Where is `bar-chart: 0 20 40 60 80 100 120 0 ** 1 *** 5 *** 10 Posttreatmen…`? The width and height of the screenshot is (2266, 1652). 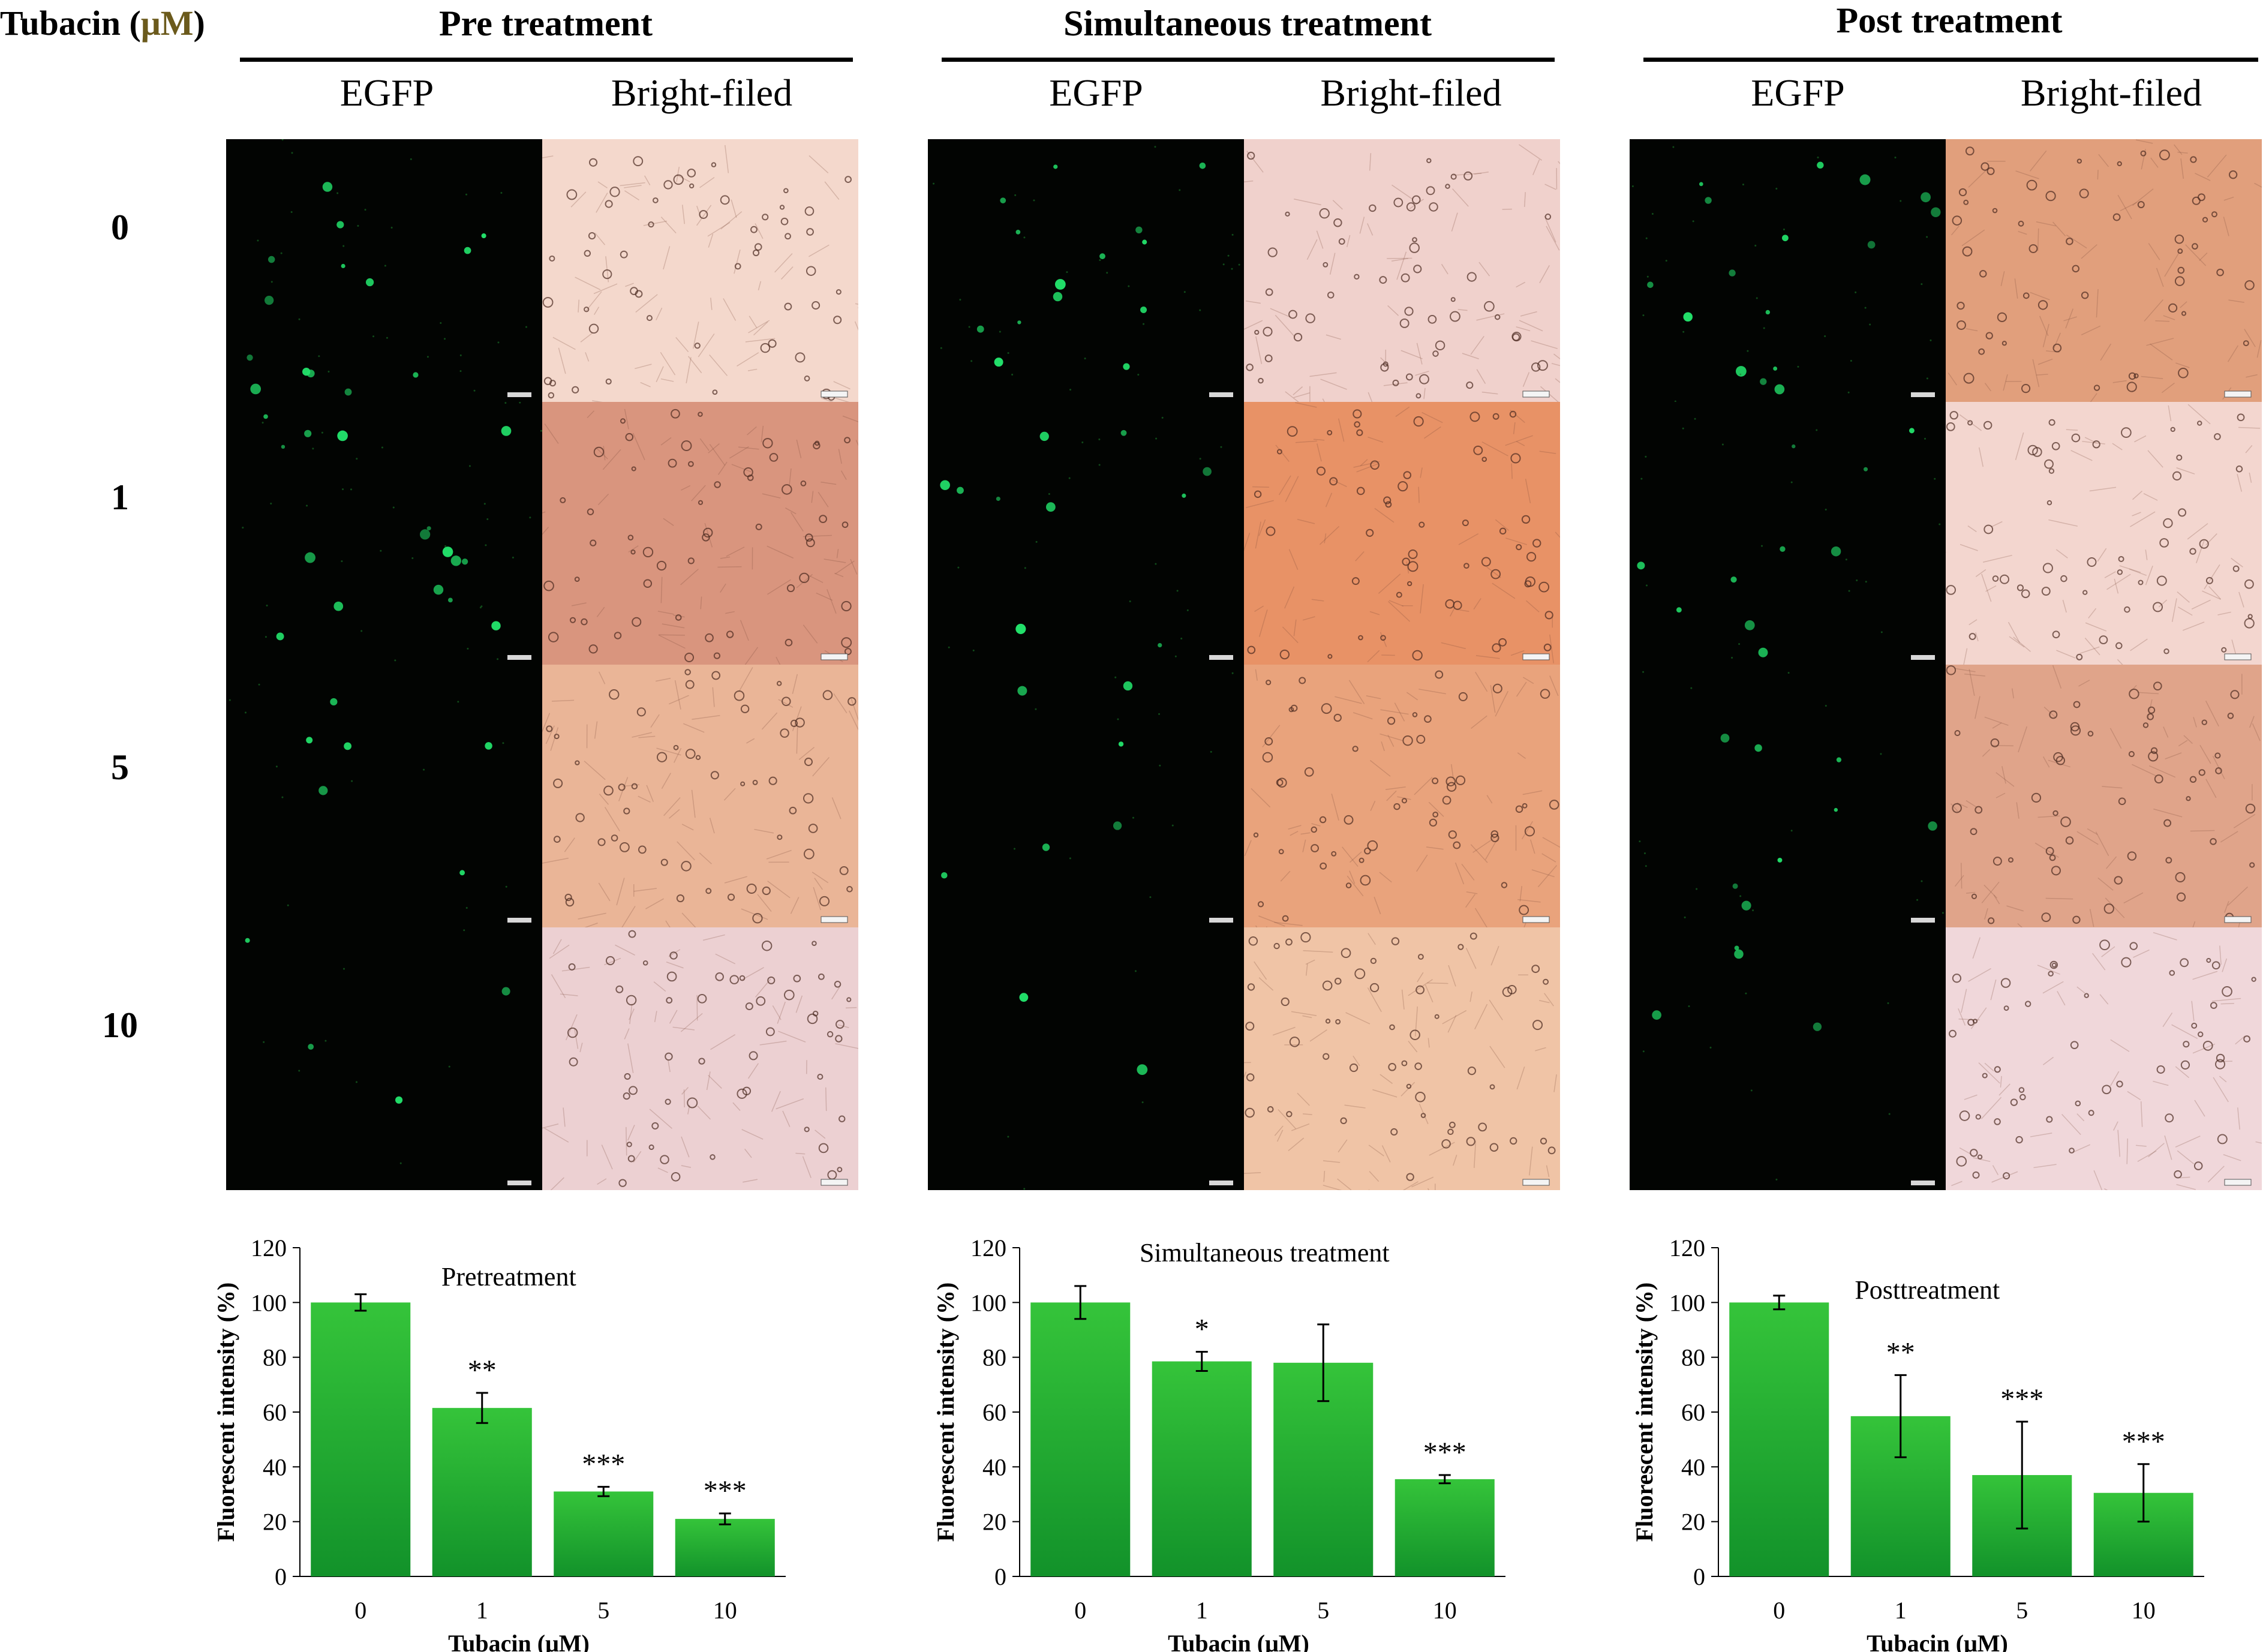 bar-chart: 0 20 40 60 80 100 120 0 ** 1 *** 5 *** 10 Posttreatmen… is located at coordinates (1918, 1443).